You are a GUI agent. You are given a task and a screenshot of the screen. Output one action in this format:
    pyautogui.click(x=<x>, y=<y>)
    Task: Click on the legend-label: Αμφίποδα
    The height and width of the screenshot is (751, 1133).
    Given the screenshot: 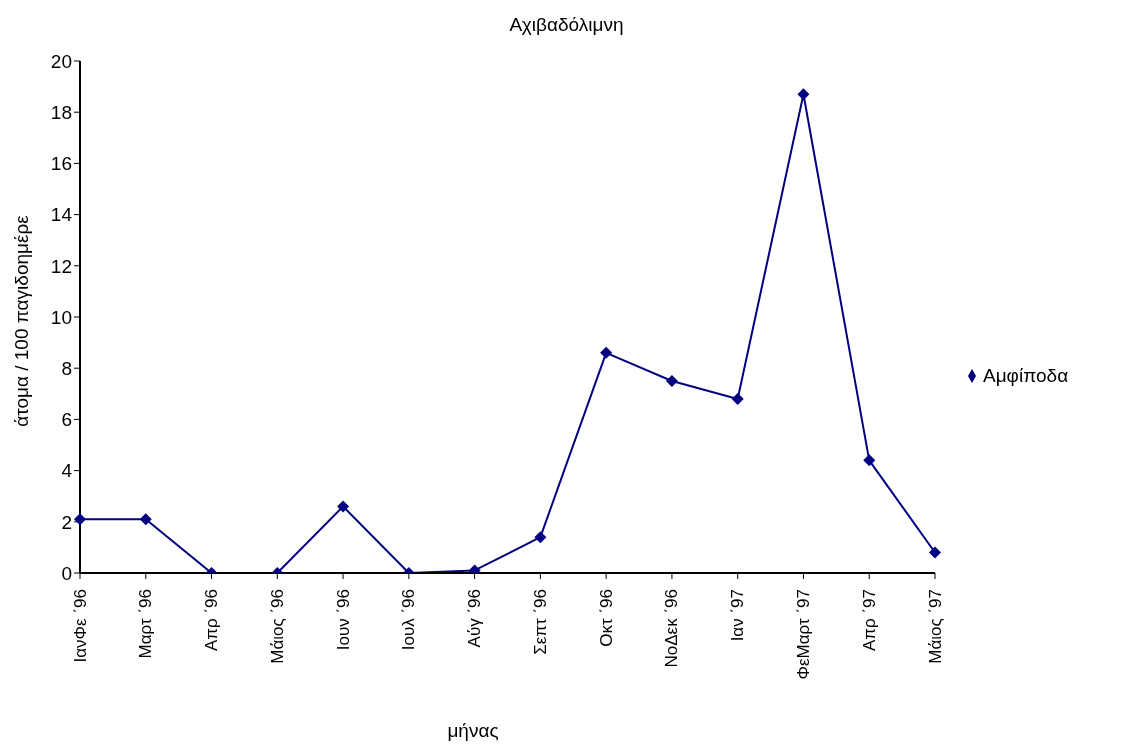 What is the action you would take?
    pyautogui.click(x=1026, y=375)
    